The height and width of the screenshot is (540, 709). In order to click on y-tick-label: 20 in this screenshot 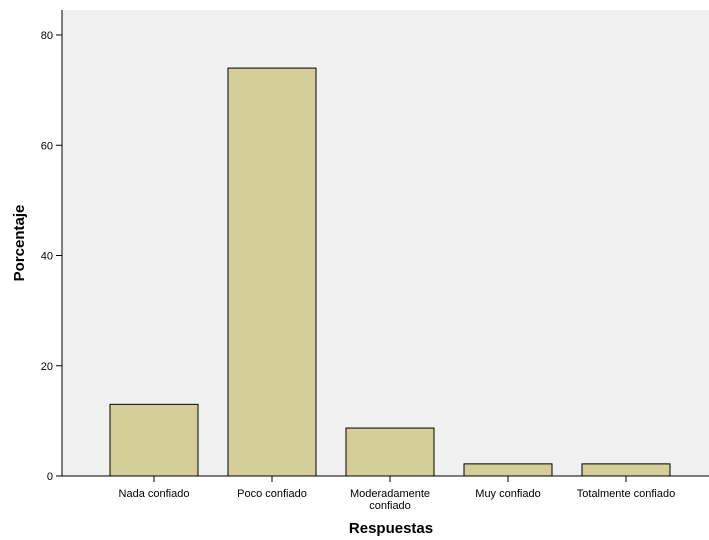, I will do `click(47, 367)`.